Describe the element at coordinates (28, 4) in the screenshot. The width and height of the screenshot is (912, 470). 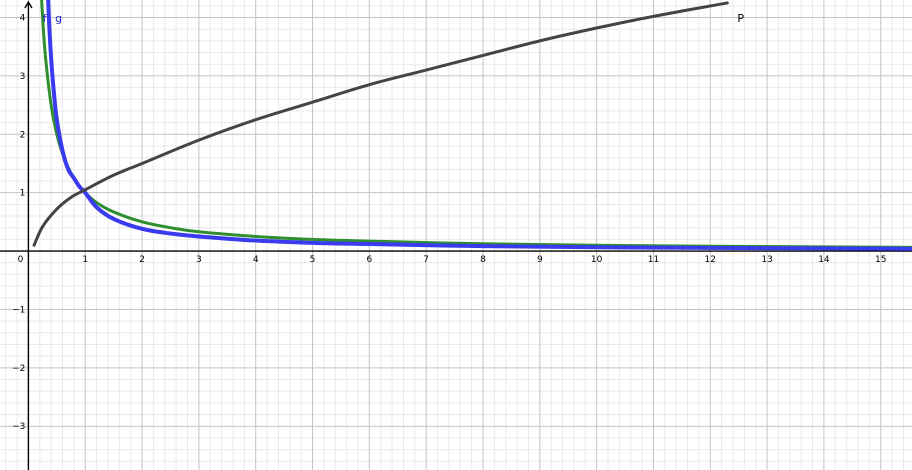
I see `y-axis-arrow-icon` at that location.